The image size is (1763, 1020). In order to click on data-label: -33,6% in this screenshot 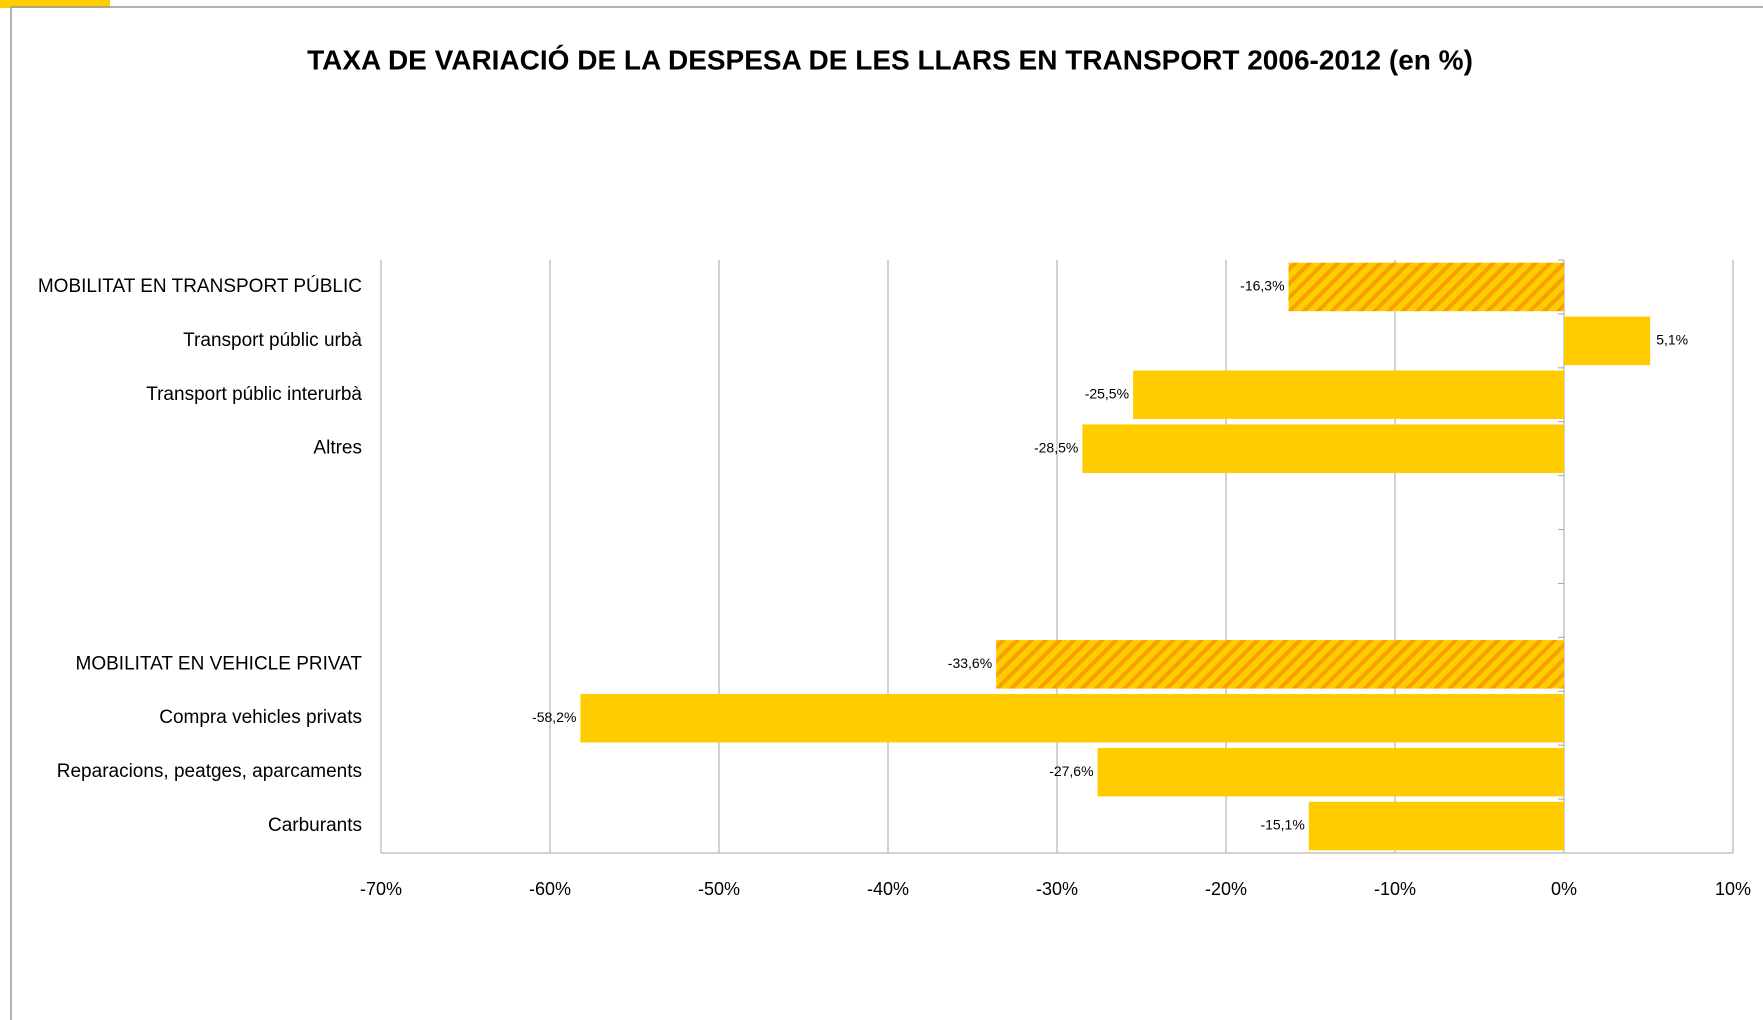, I will do `click(970, 663)`.